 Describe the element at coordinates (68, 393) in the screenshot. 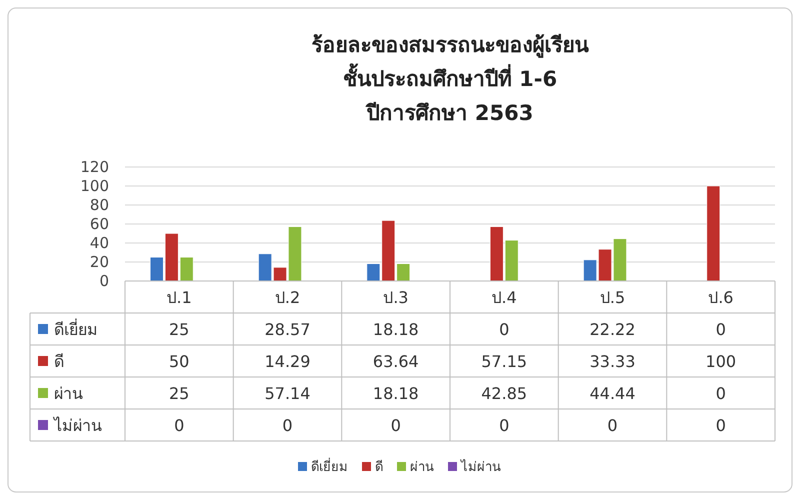

I see `legend-label: ผ่าน` at that location.